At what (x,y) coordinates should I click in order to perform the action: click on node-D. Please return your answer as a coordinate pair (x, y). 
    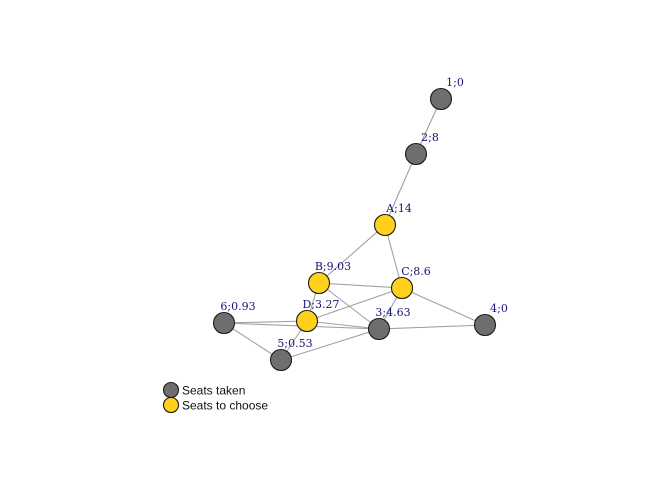
    Looking at the image, I should click on (307, 321).